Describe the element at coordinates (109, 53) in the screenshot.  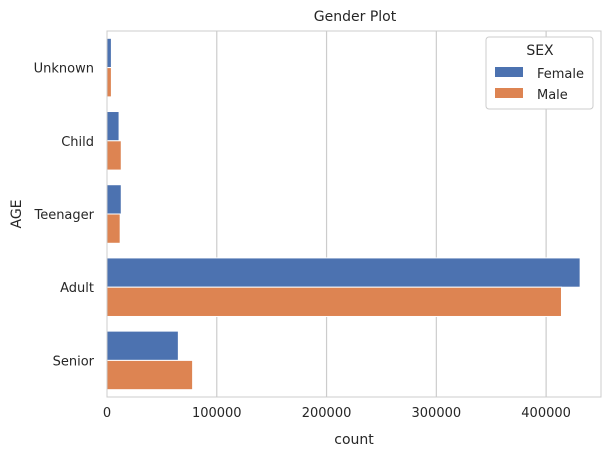
I see `bar-female-unknown` at that location.